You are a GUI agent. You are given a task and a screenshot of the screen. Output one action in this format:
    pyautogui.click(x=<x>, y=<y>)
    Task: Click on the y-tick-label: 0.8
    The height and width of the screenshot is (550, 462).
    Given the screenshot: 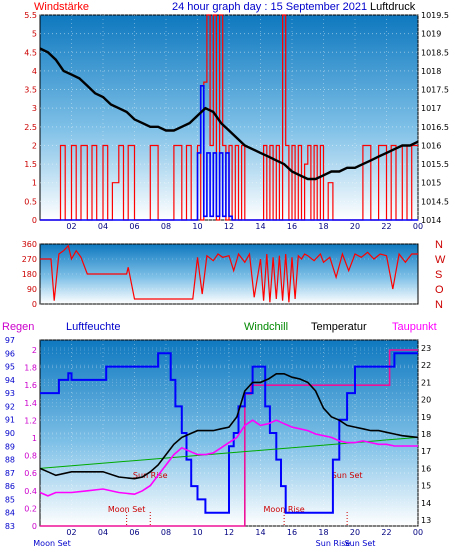 What is the action you would take?
    pyautogui.click(x=30, y=456)
    